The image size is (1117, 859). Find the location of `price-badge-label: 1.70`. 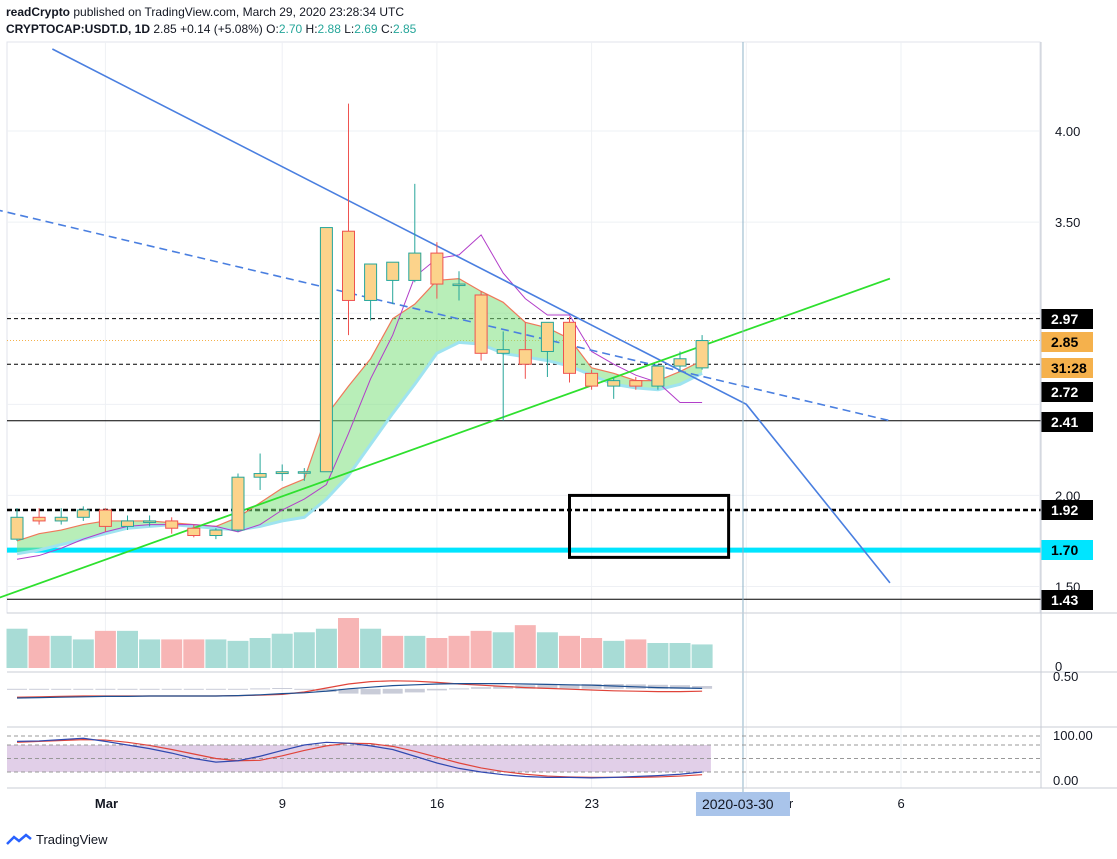

price-badge-label: 1.70 is located at coordinates (1064, 550).